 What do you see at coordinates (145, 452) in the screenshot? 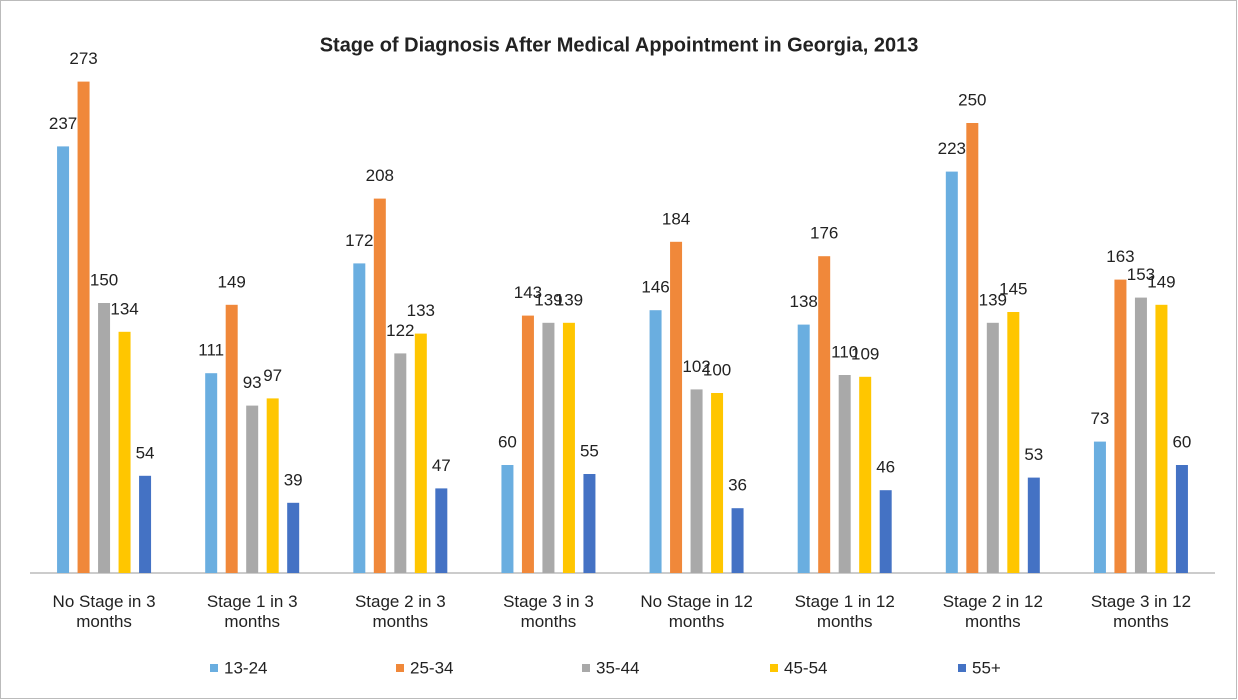
I see `data-label: 54` at bounding box center [145, 452].